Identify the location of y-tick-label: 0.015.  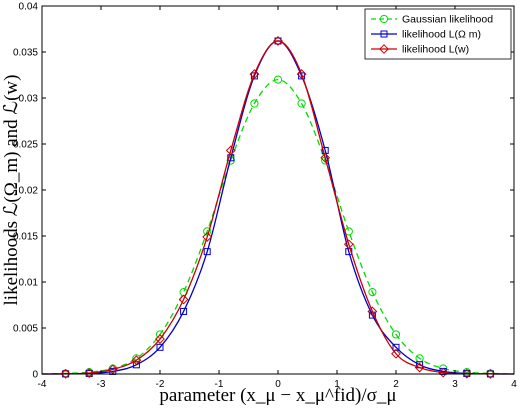
(25, 237).